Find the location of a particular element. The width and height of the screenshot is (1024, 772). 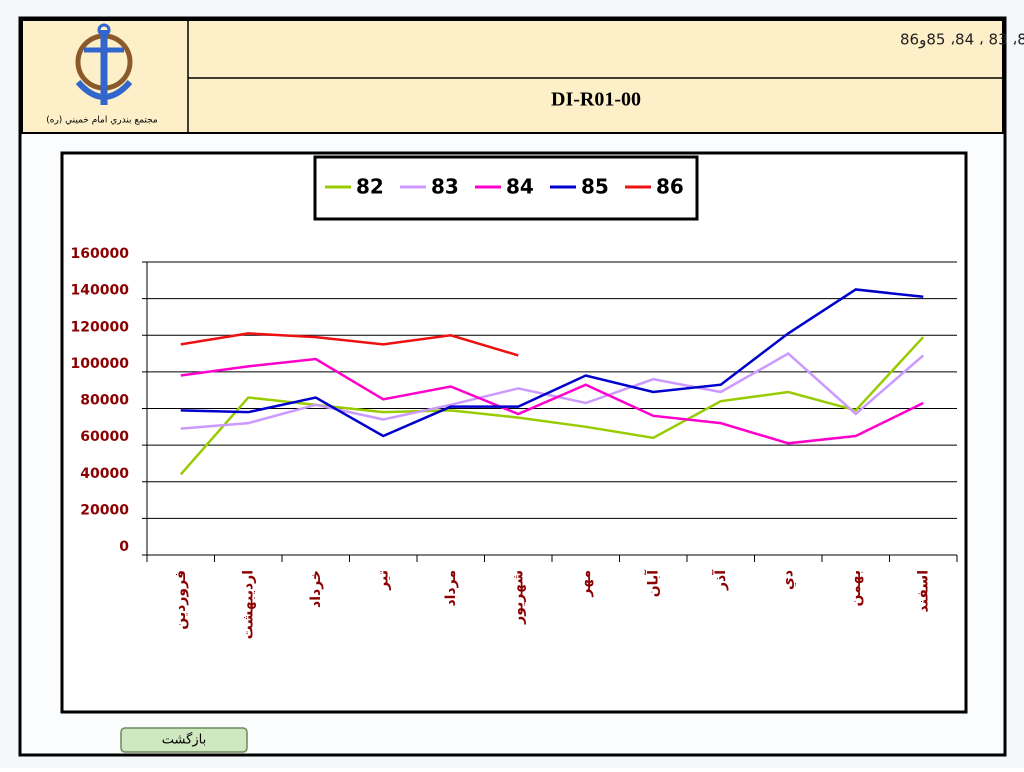

y-tick-label: 40000 is located at coordinates (104, 474).